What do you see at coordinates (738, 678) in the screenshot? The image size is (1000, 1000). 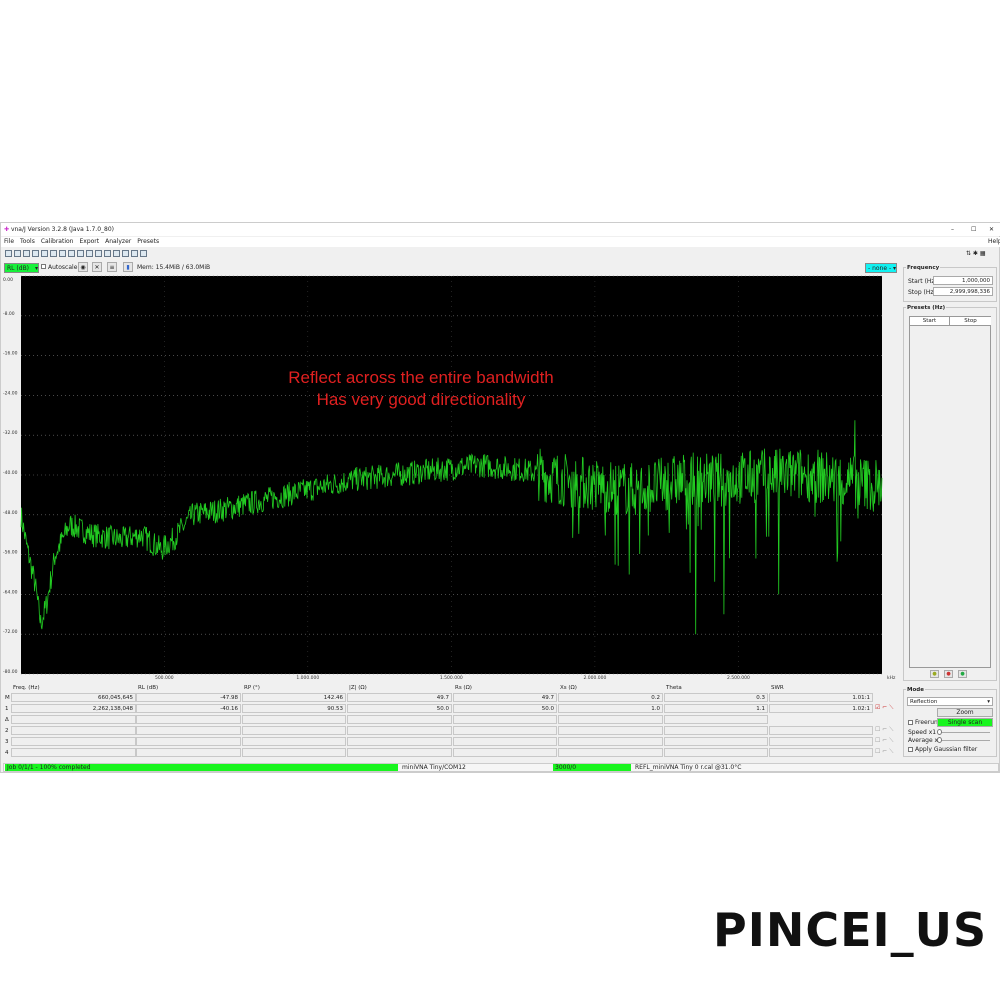 I see `x-tick-label: 2.500.000` at bounding box center [738, 678].